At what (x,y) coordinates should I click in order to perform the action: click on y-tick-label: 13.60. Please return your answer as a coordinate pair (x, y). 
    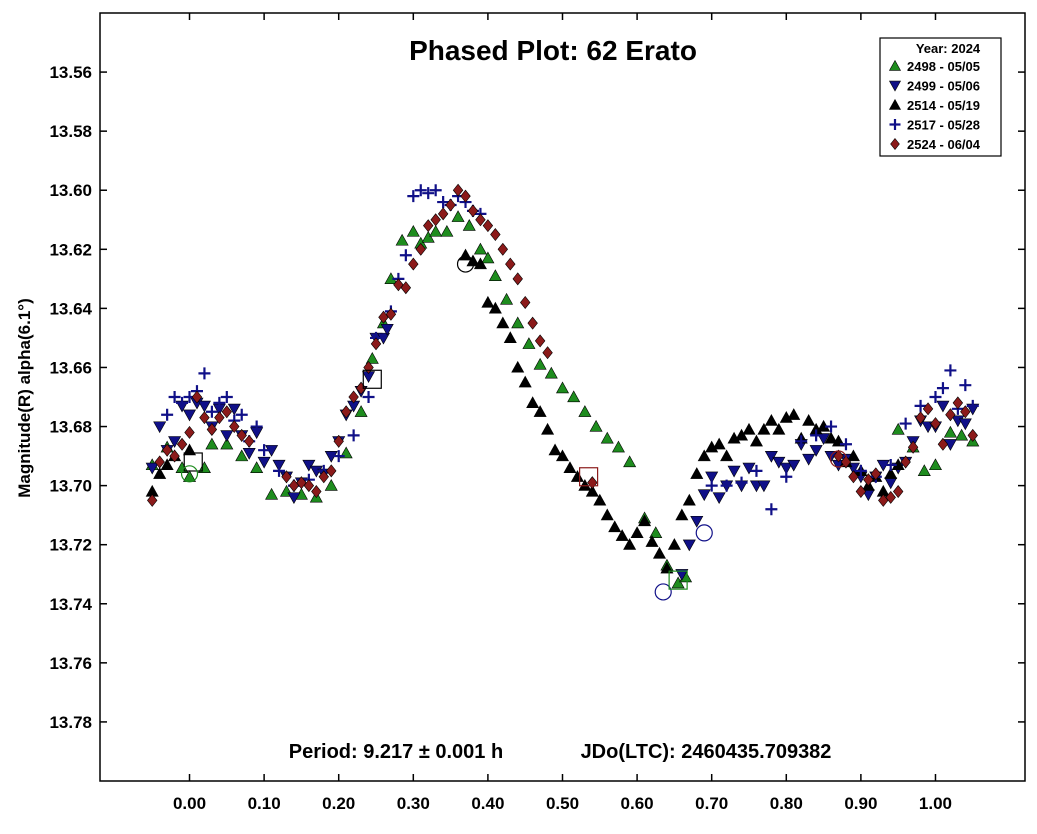
    Looking at the image, I should click on (70, 190).